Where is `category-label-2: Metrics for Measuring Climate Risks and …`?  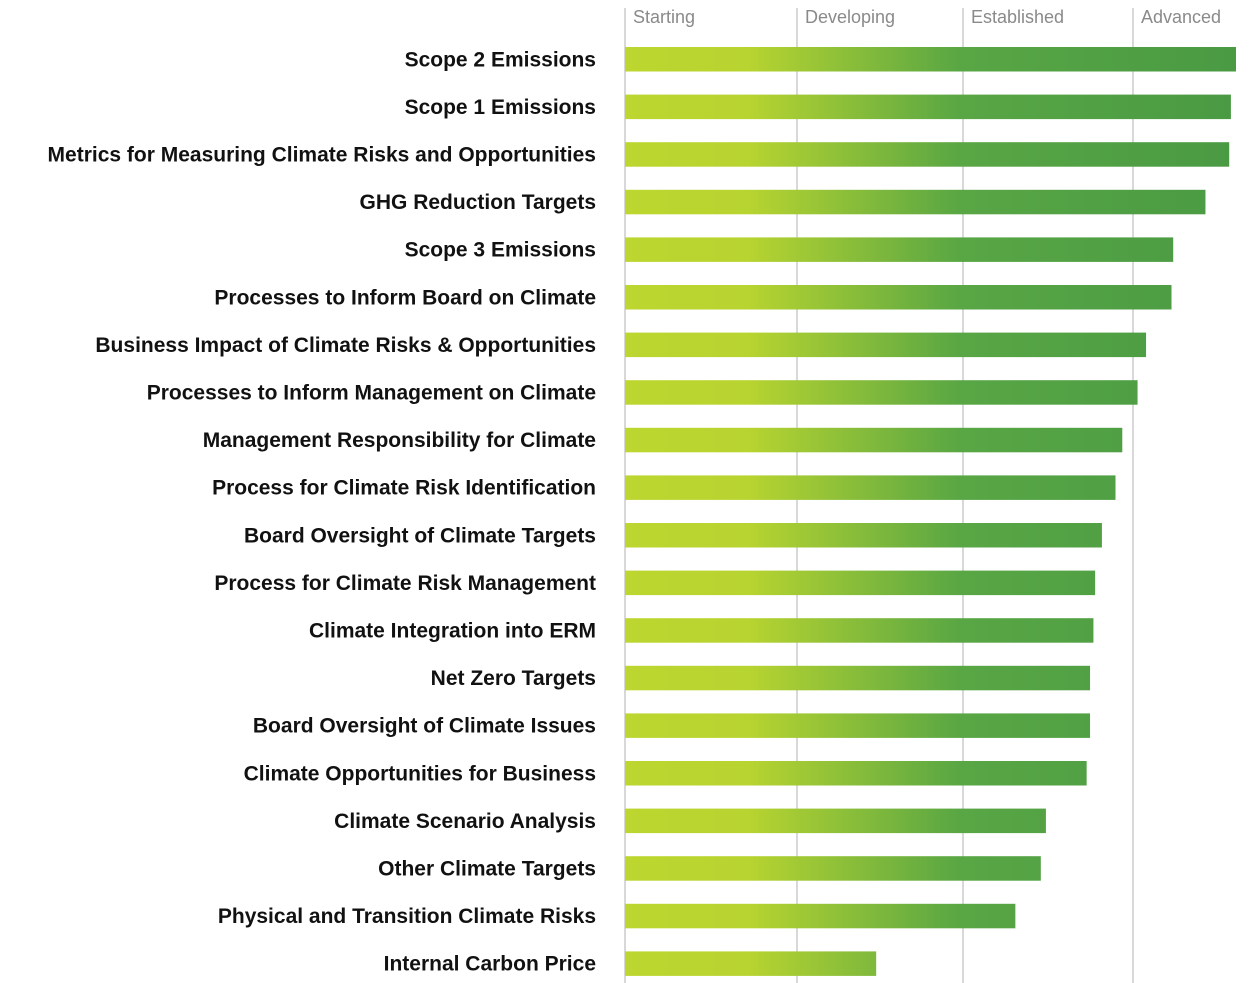
category-label-2: Metrics for Measuring Climate Risks and … is located at coordinates (322, 154).